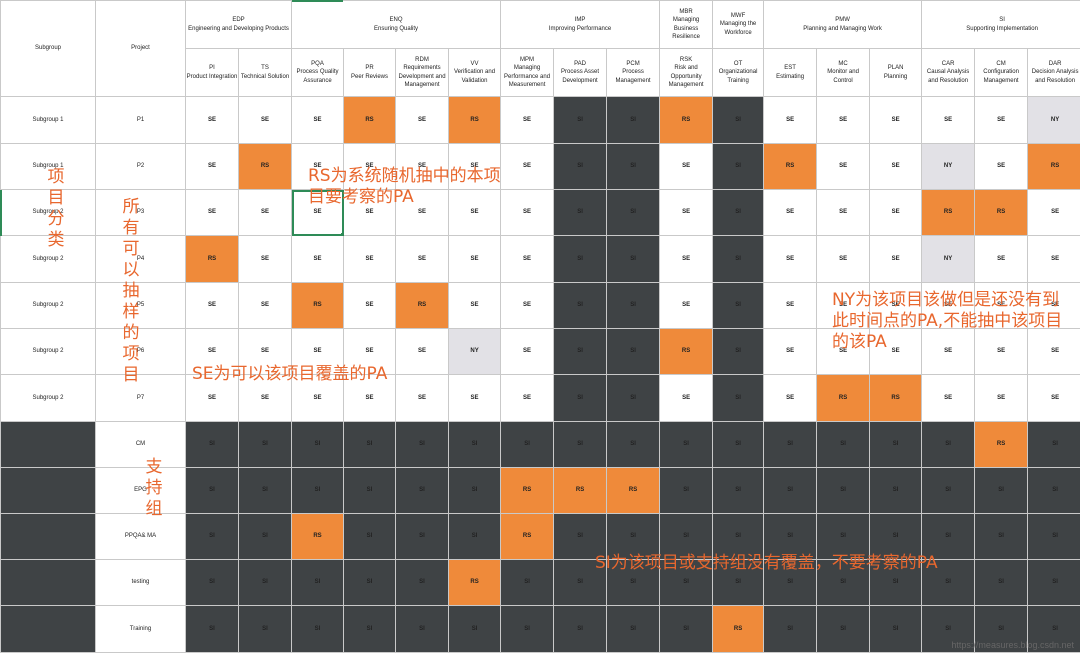  What do you see at coordinates (140, 166) in the screenshot?
I see `project-cell: P2` at bounding box center [140, 166].